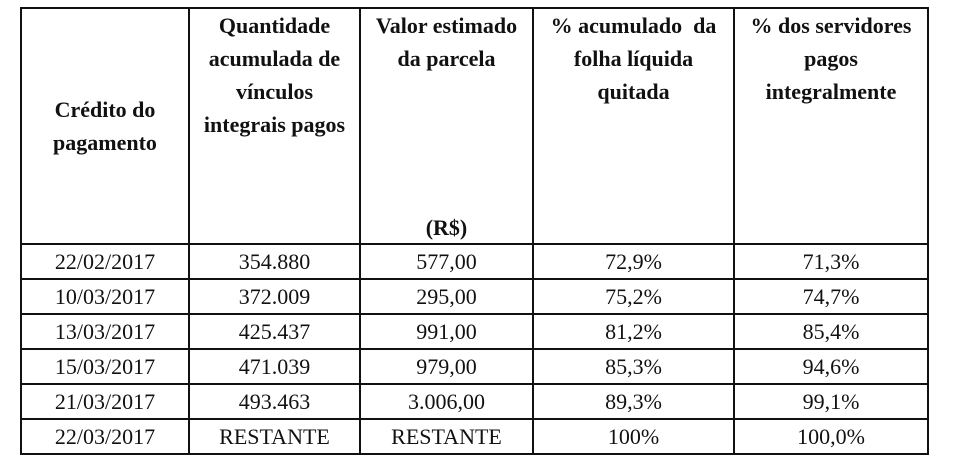  I want to click on header-label: Valor estimado da parcela, so click(446, 42).